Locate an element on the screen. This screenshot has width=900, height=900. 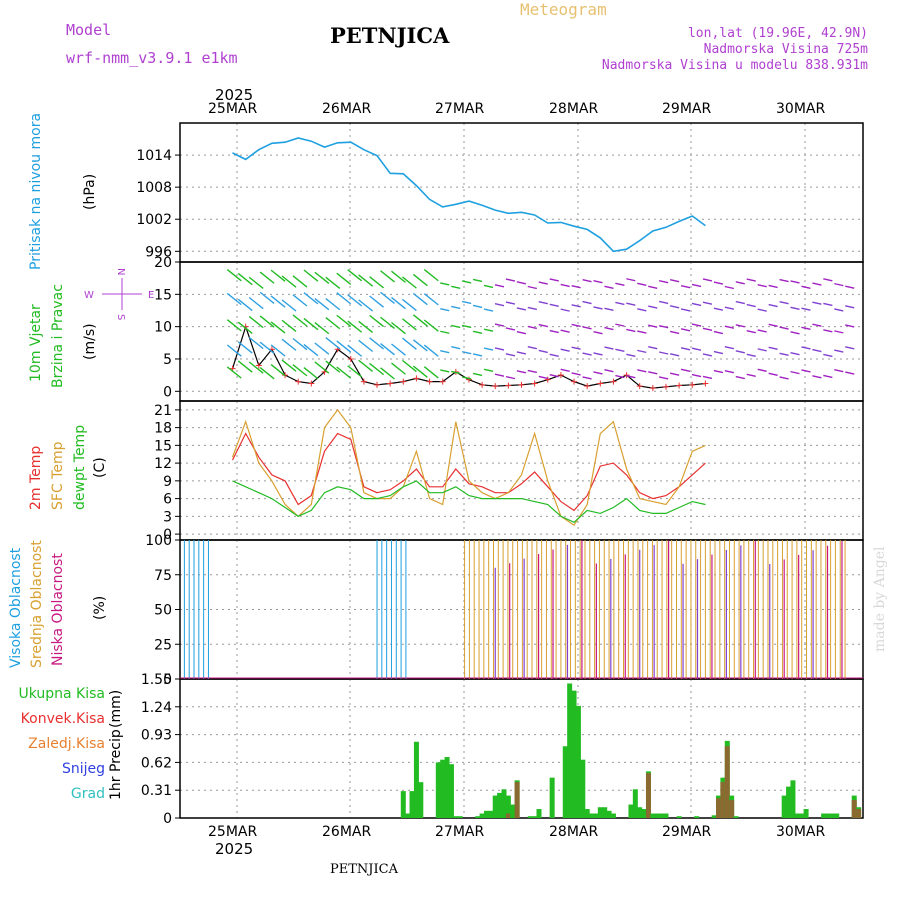
legend-frz-rain: Zaledj.Kisa is located at coordinates (66, 744).